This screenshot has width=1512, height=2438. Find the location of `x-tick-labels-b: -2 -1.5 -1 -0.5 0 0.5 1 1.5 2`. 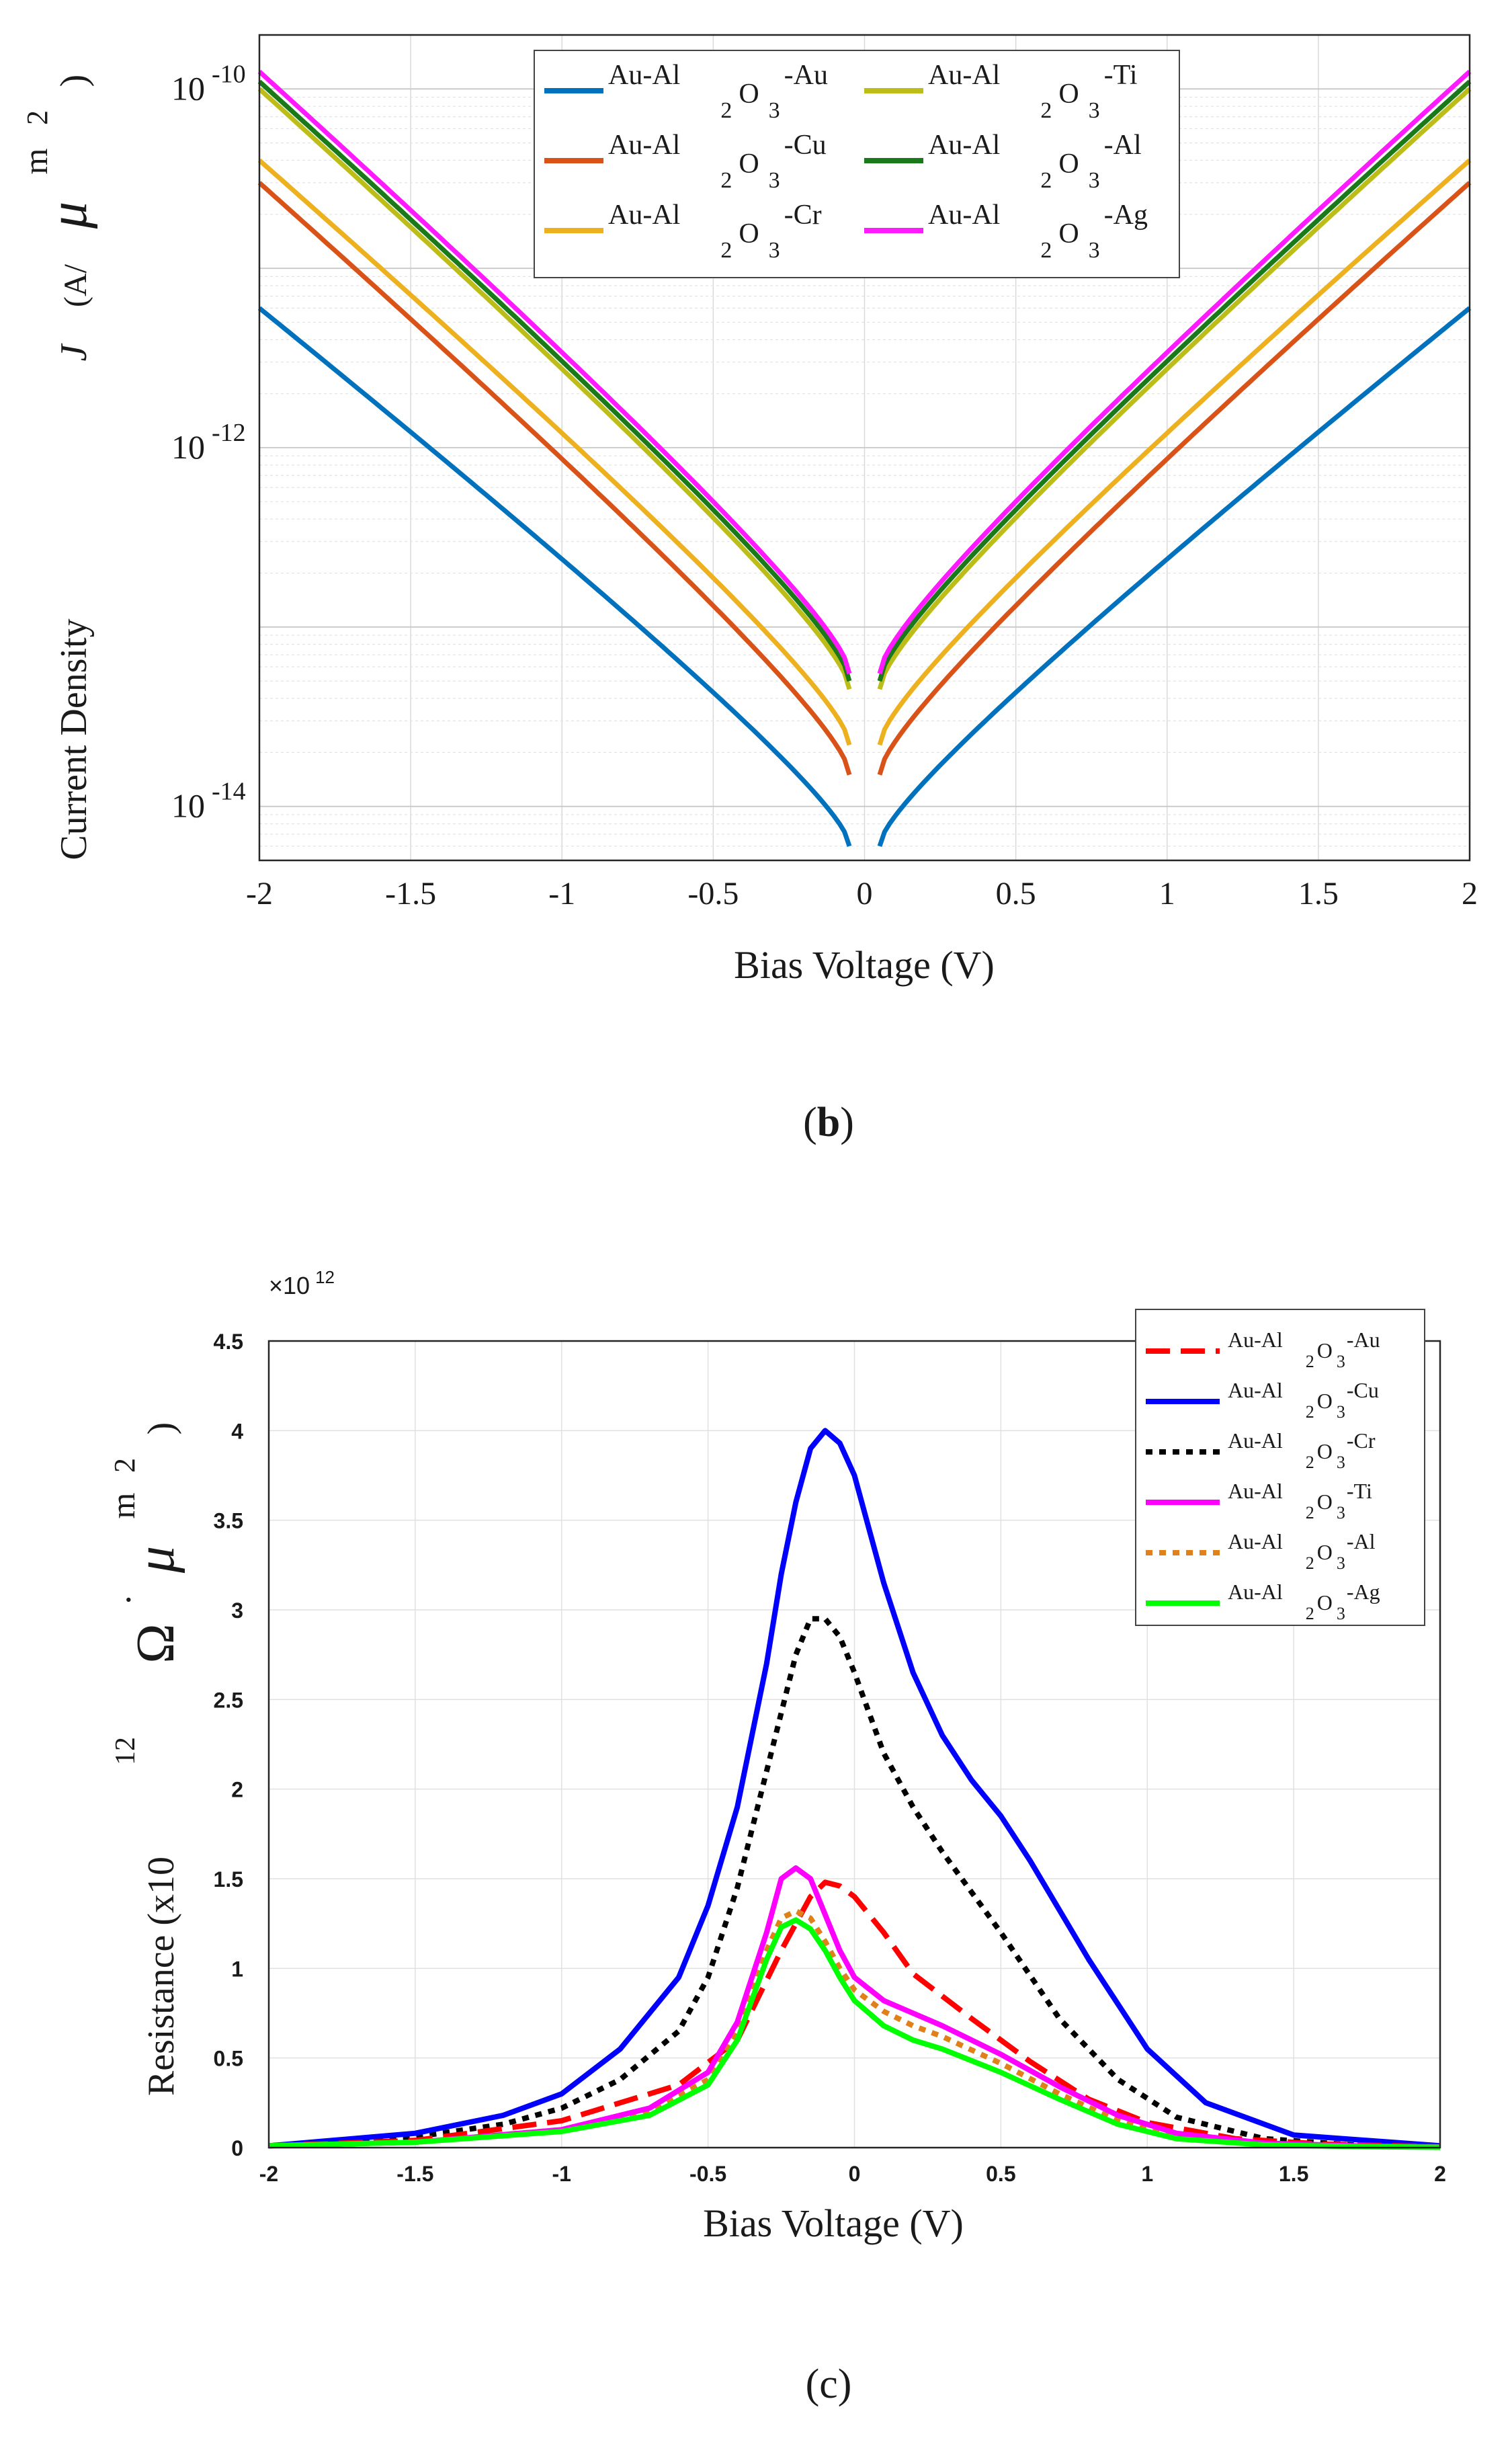

x-tick-labels-b: -2 -1.5 -1 -0.5 0 0.5 1 1.5 2 is located at coordinates (862, 893).